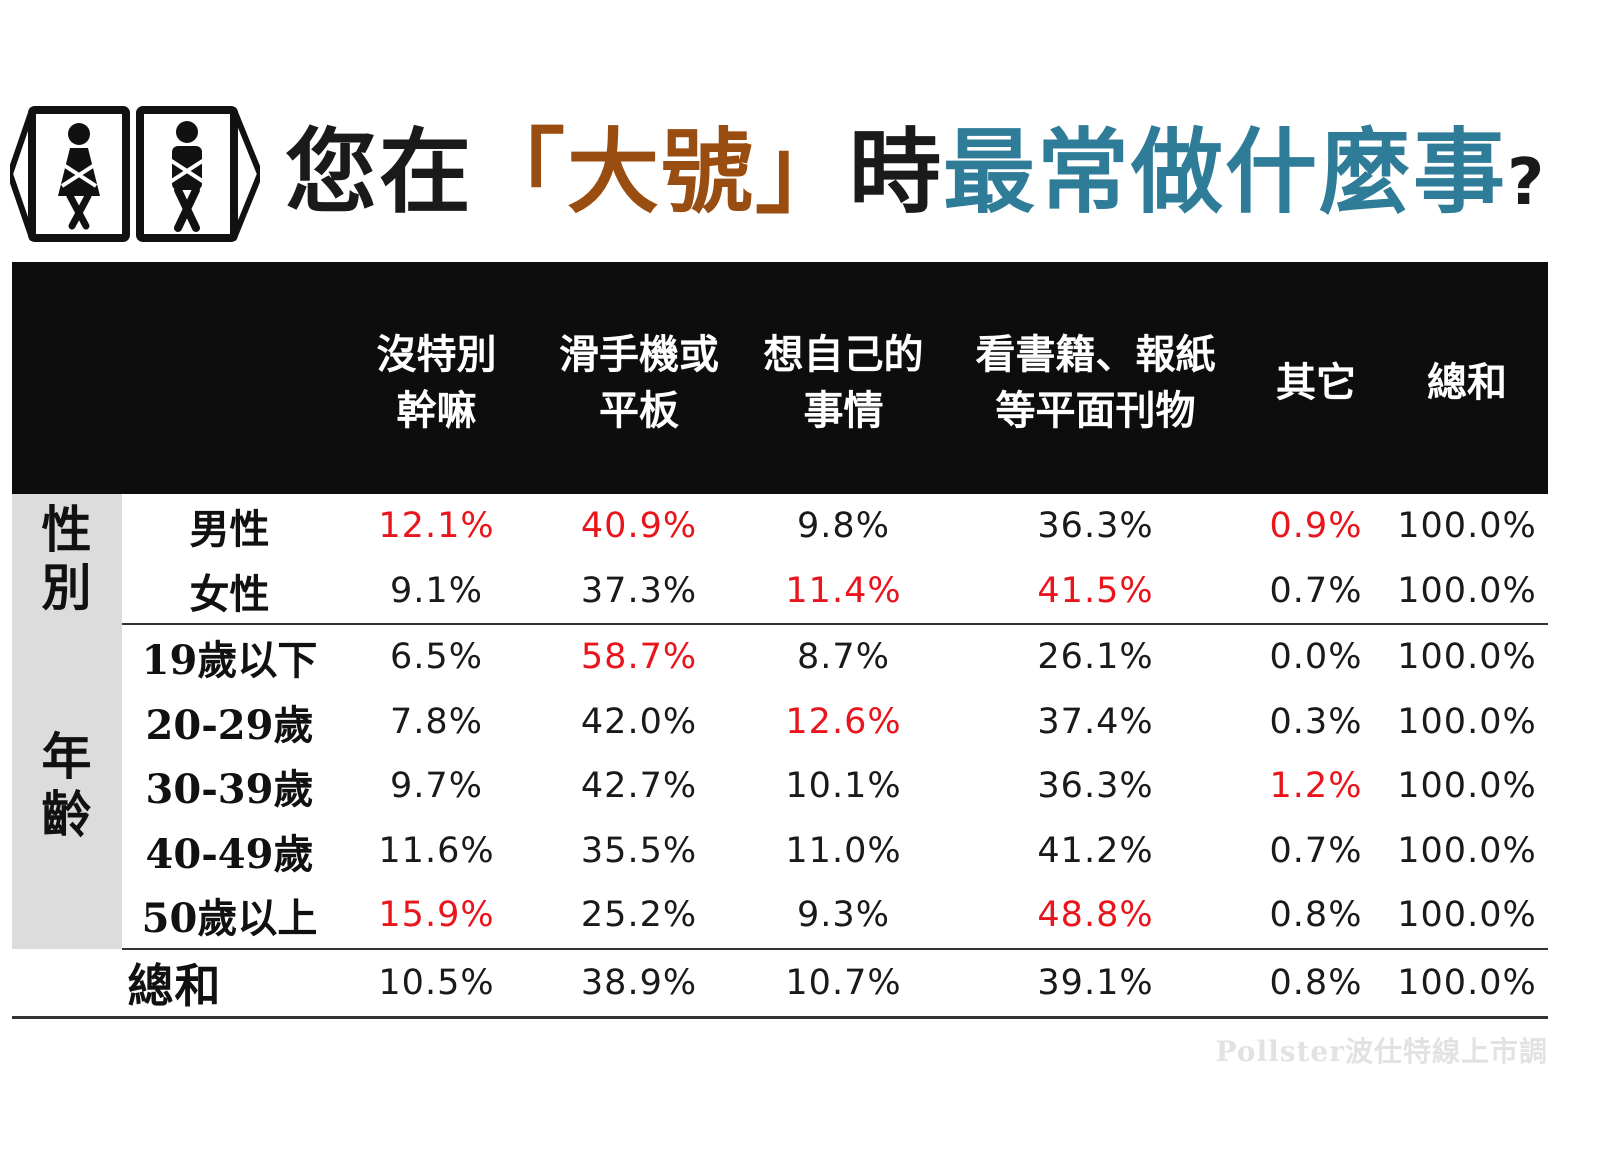 The image size is (1600, 1173). Describe the element at coordinates (1527, 183) in the screenshot. I see `title-part-5: ?` at that location.